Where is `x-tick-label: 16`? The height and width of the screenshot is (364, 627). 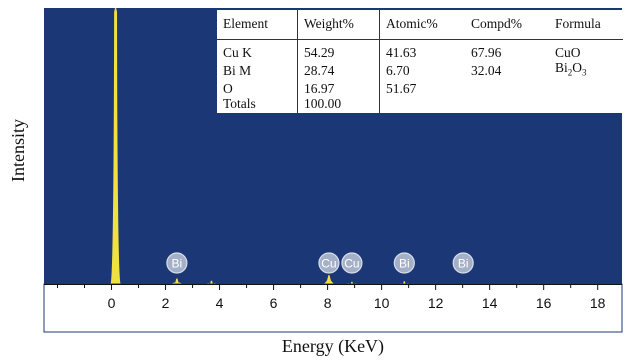 x-tick-label: 16 is located at coordinates (544, 303).